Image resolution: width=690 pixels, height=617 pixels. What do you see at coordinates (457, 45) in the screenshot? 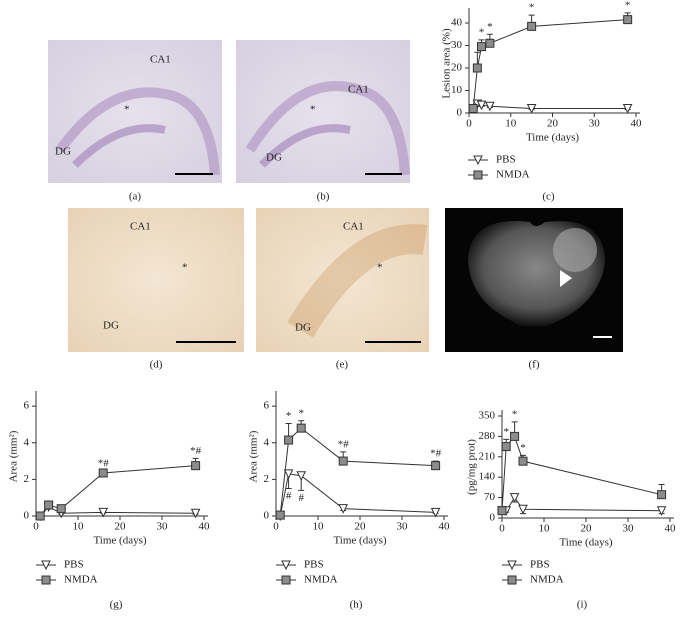
I see `y-tick-label: 30` at bounding box center [457, 45].